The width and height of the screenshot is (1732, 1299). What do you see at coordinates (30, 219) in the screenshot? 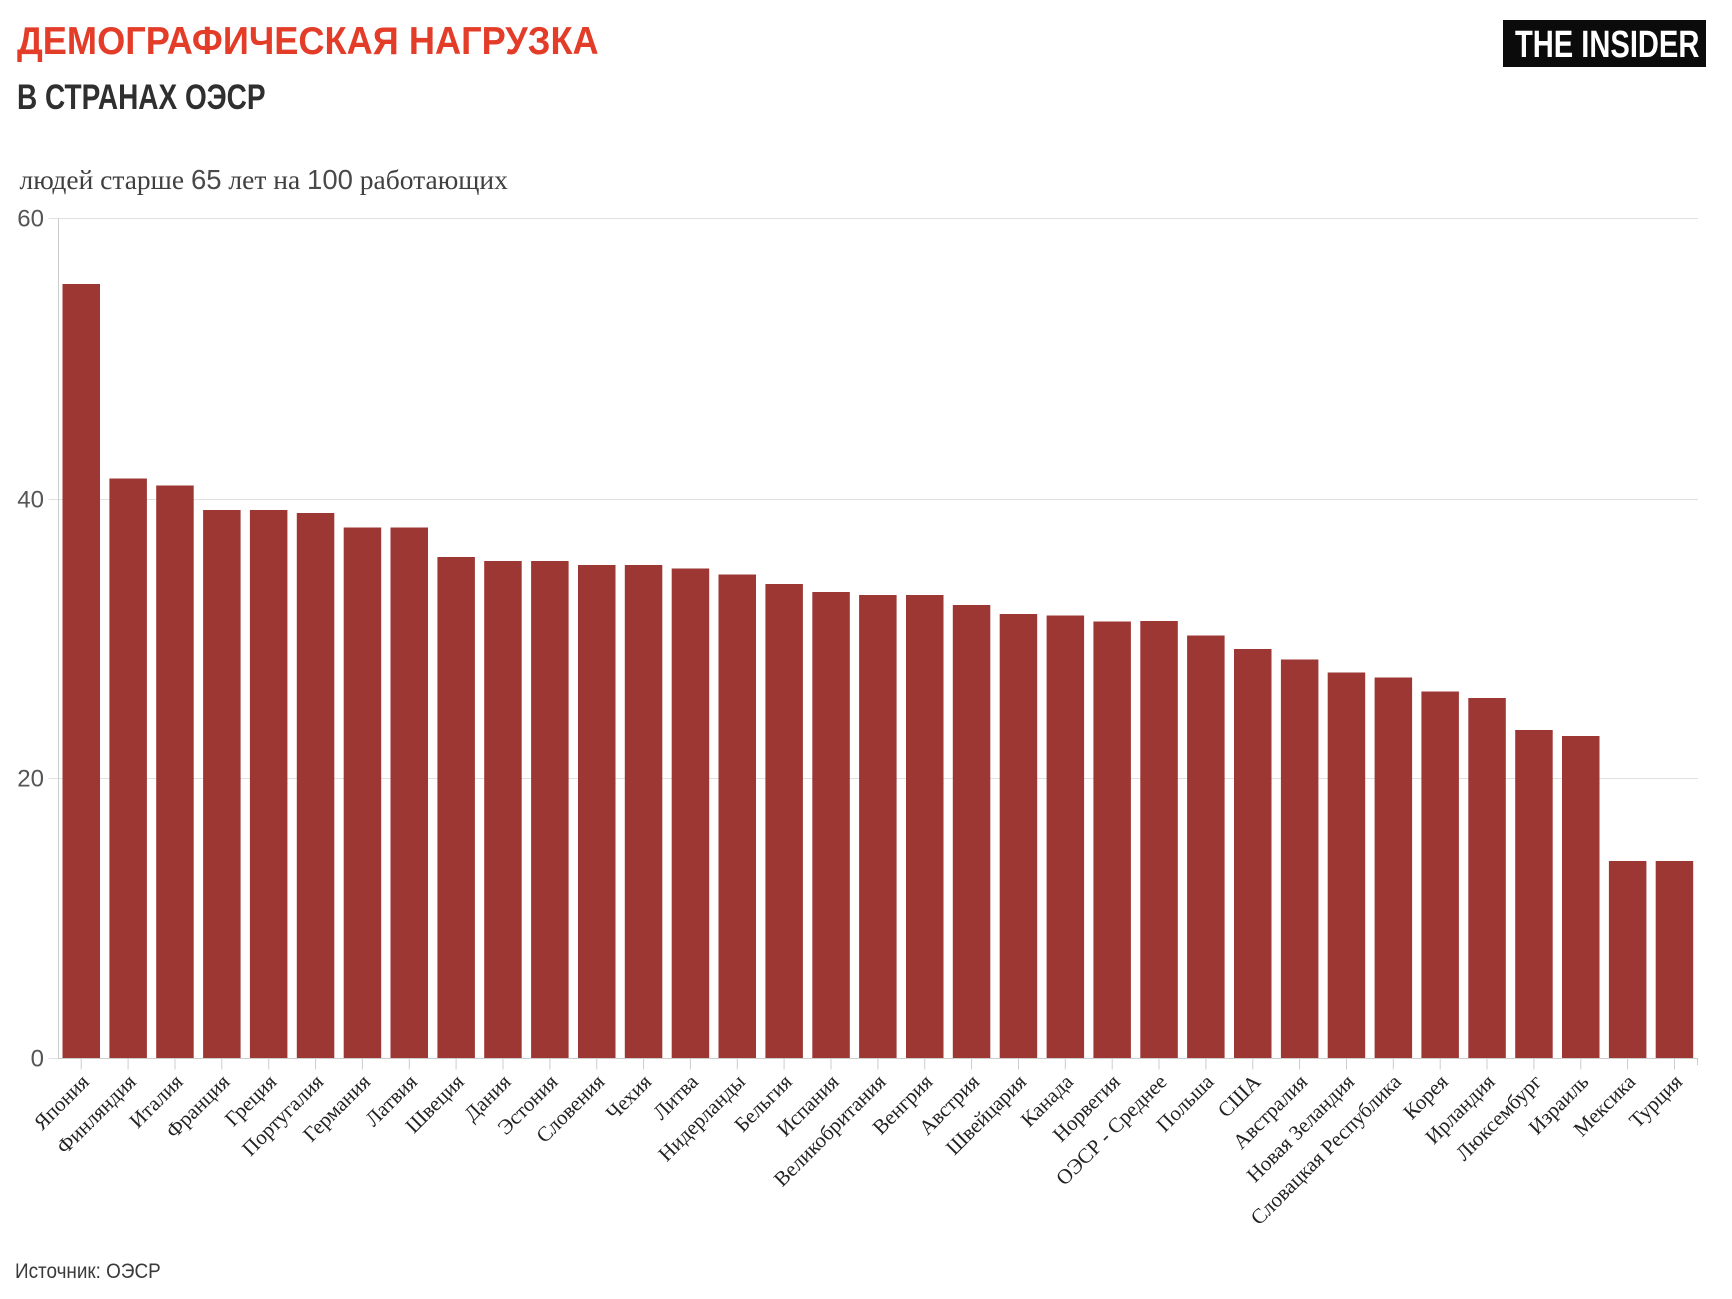
I see `svg-text: 60` at bounding box center [30, 219].